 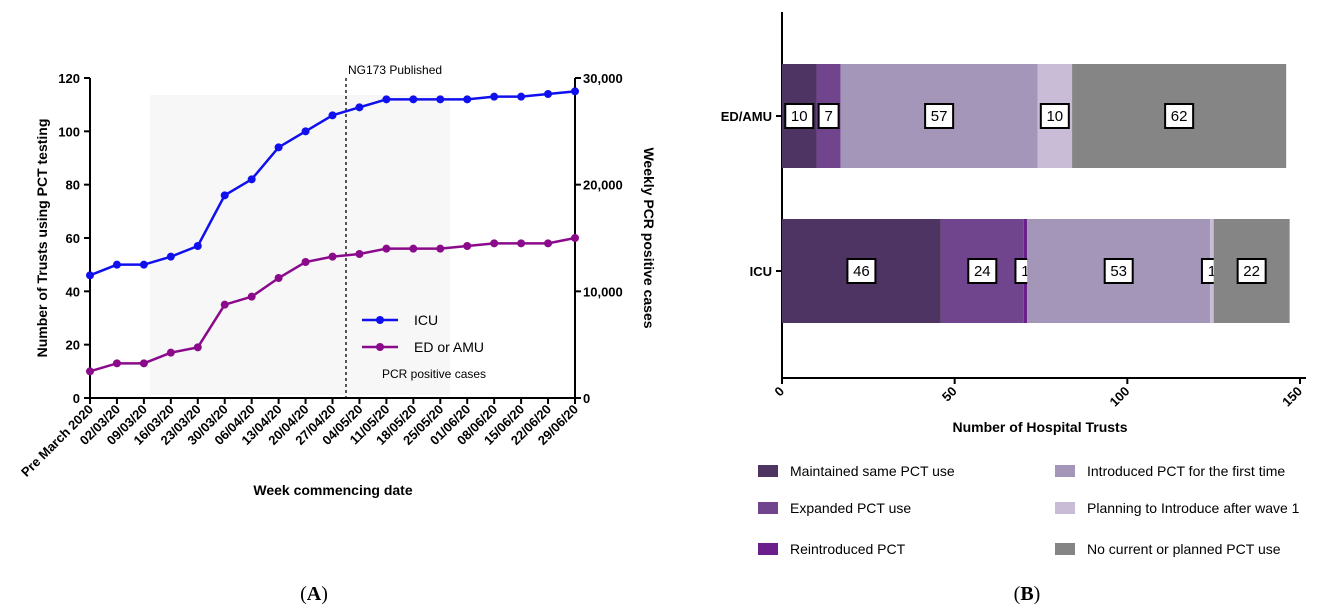 I want to click on b-x-tick-label: 0, so click(x=779, y=392).